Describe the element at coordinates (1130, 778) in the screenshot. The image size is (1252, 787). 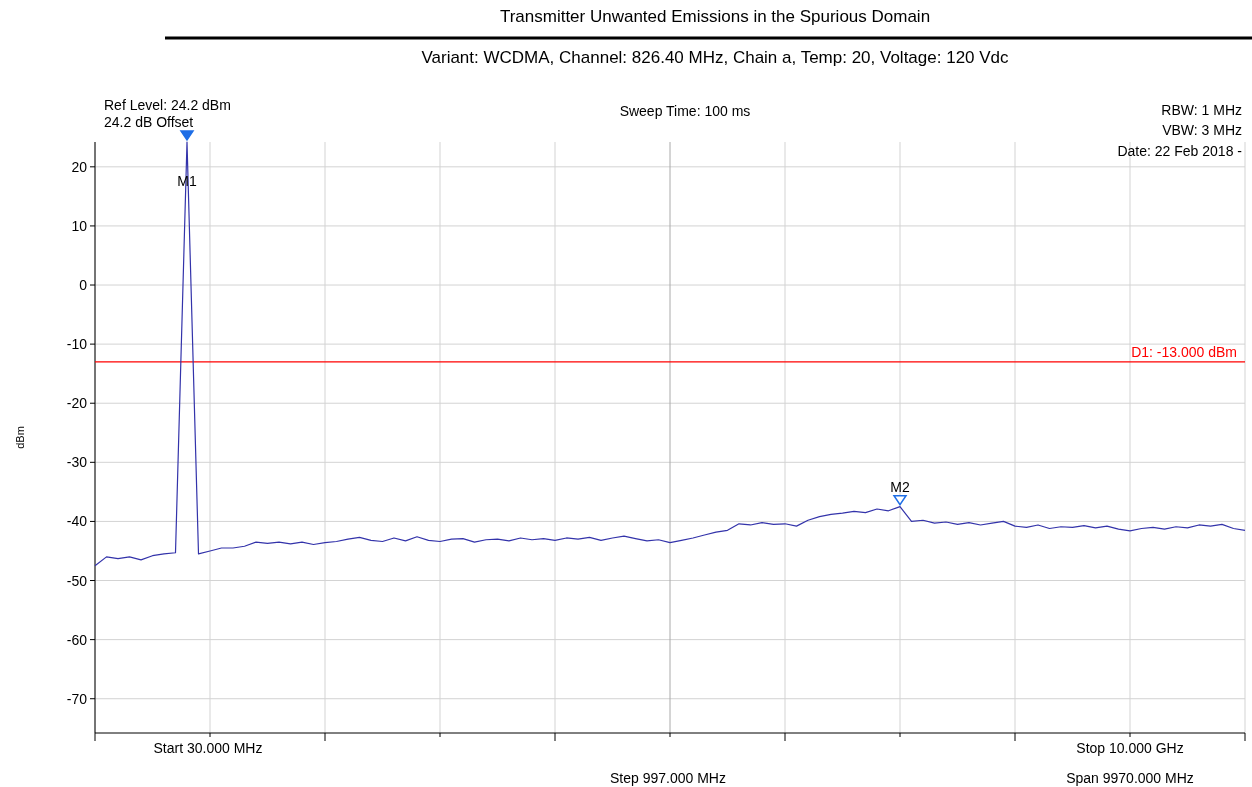
I see `text: Span 9970.000 MHz` at that location.